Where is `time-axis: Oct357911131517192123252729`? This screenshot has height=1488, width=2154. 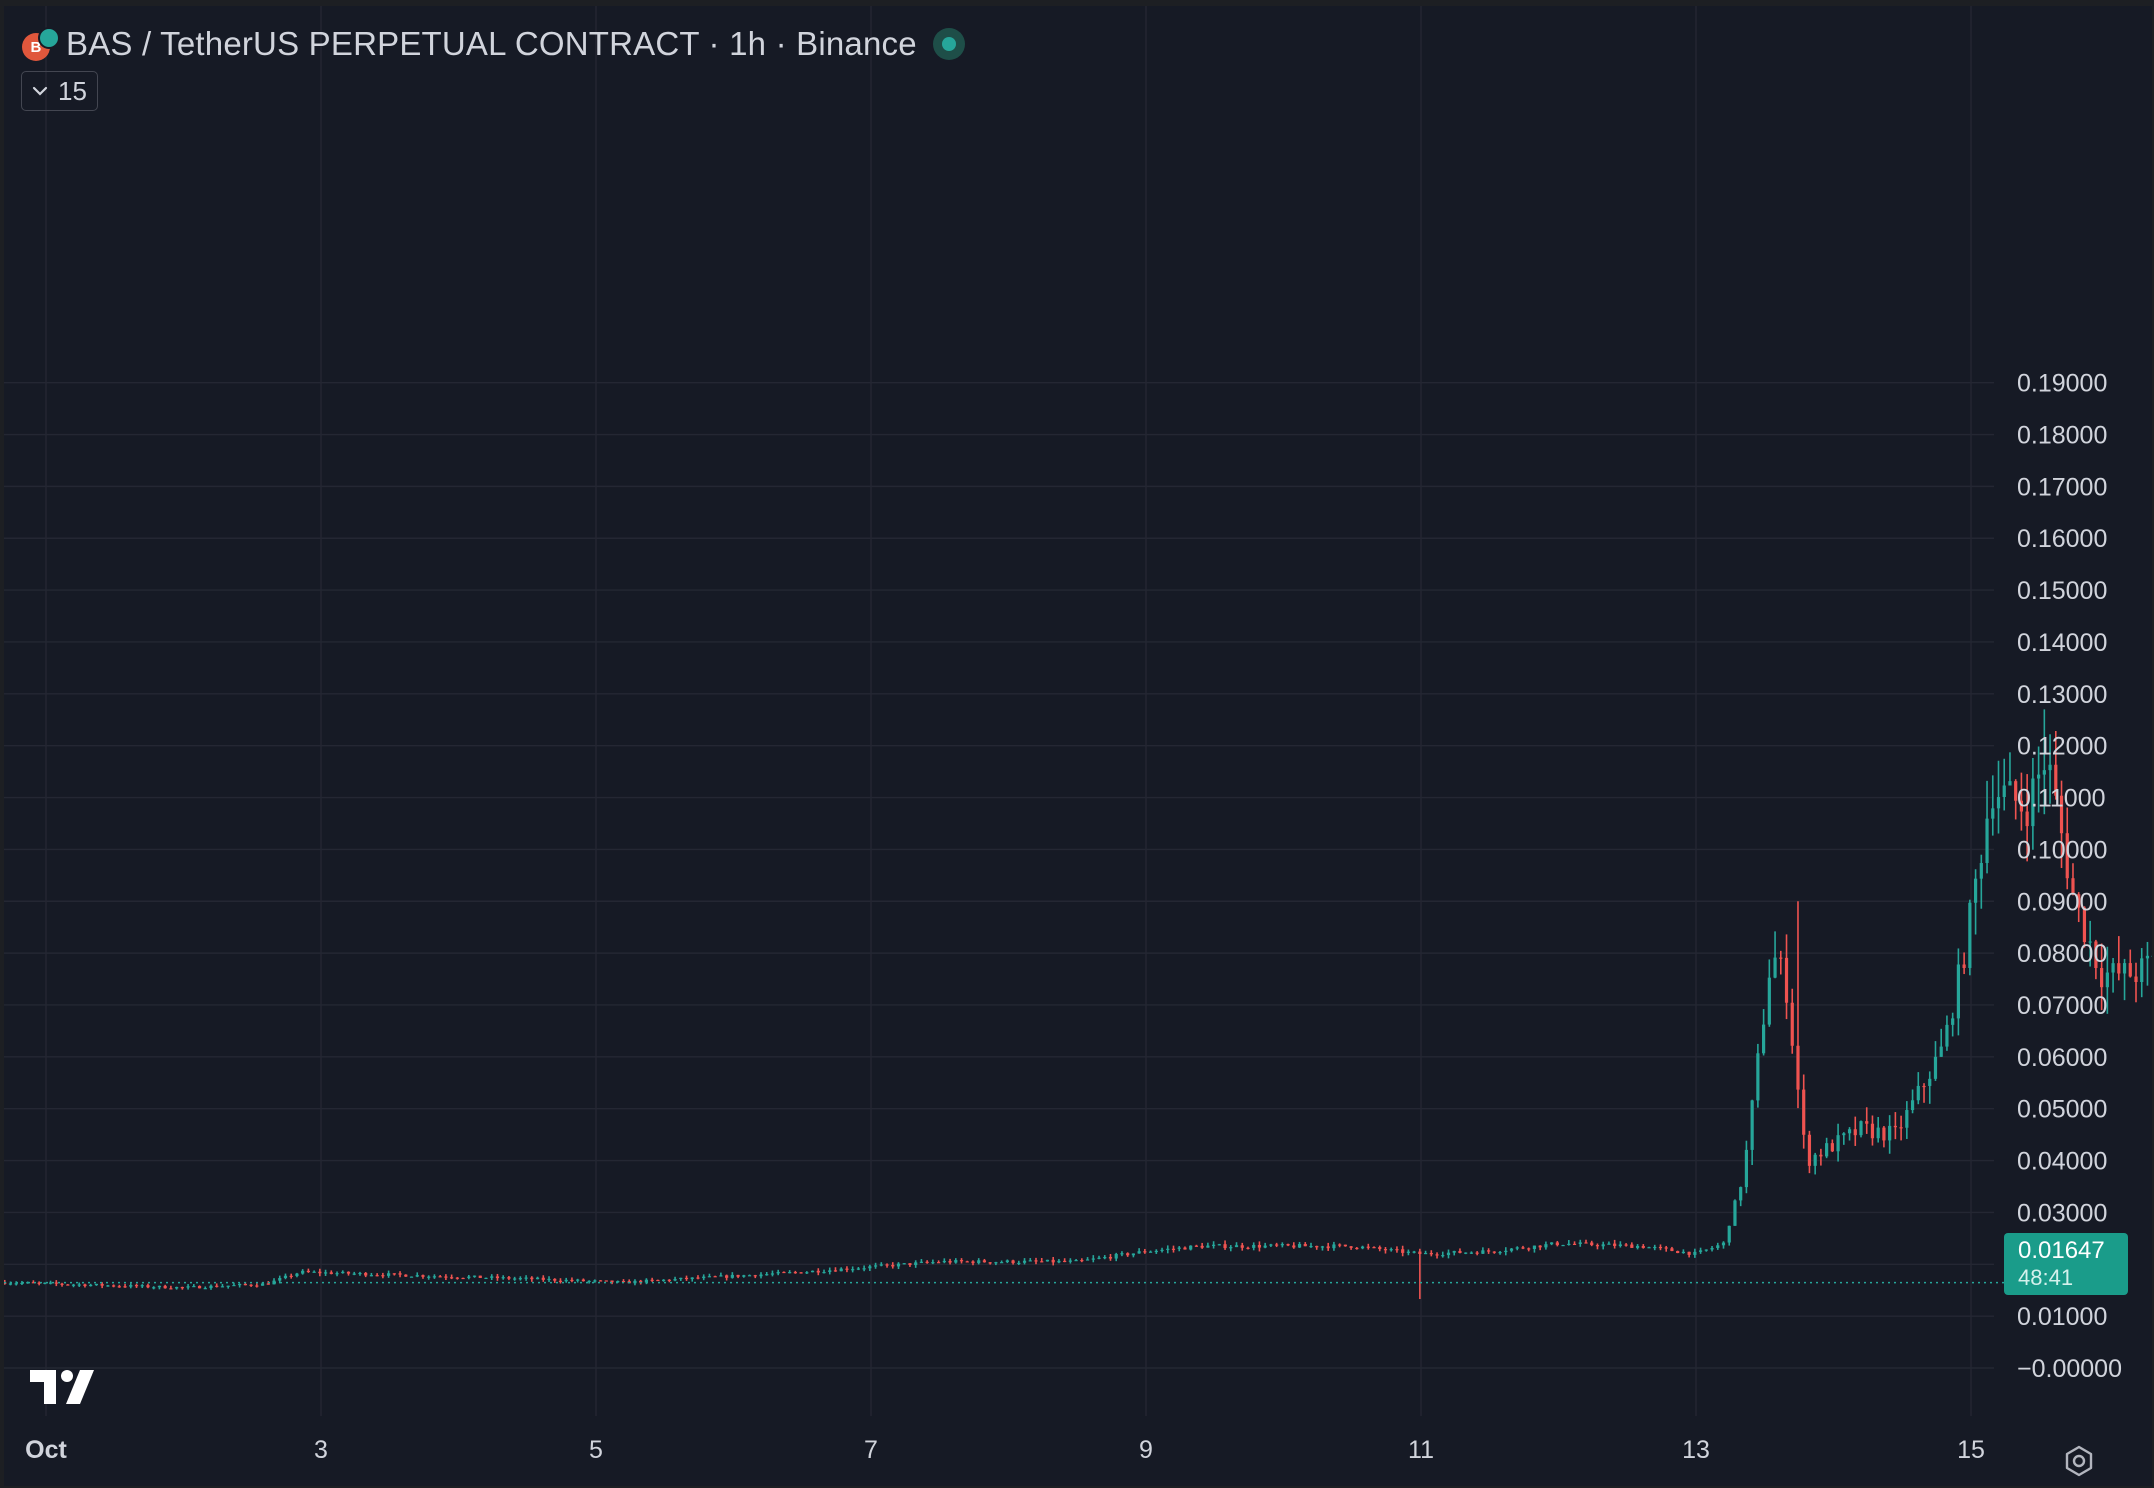
time-axis: Oct357911131517192123252729 is located at coordinates (1088, 1450).